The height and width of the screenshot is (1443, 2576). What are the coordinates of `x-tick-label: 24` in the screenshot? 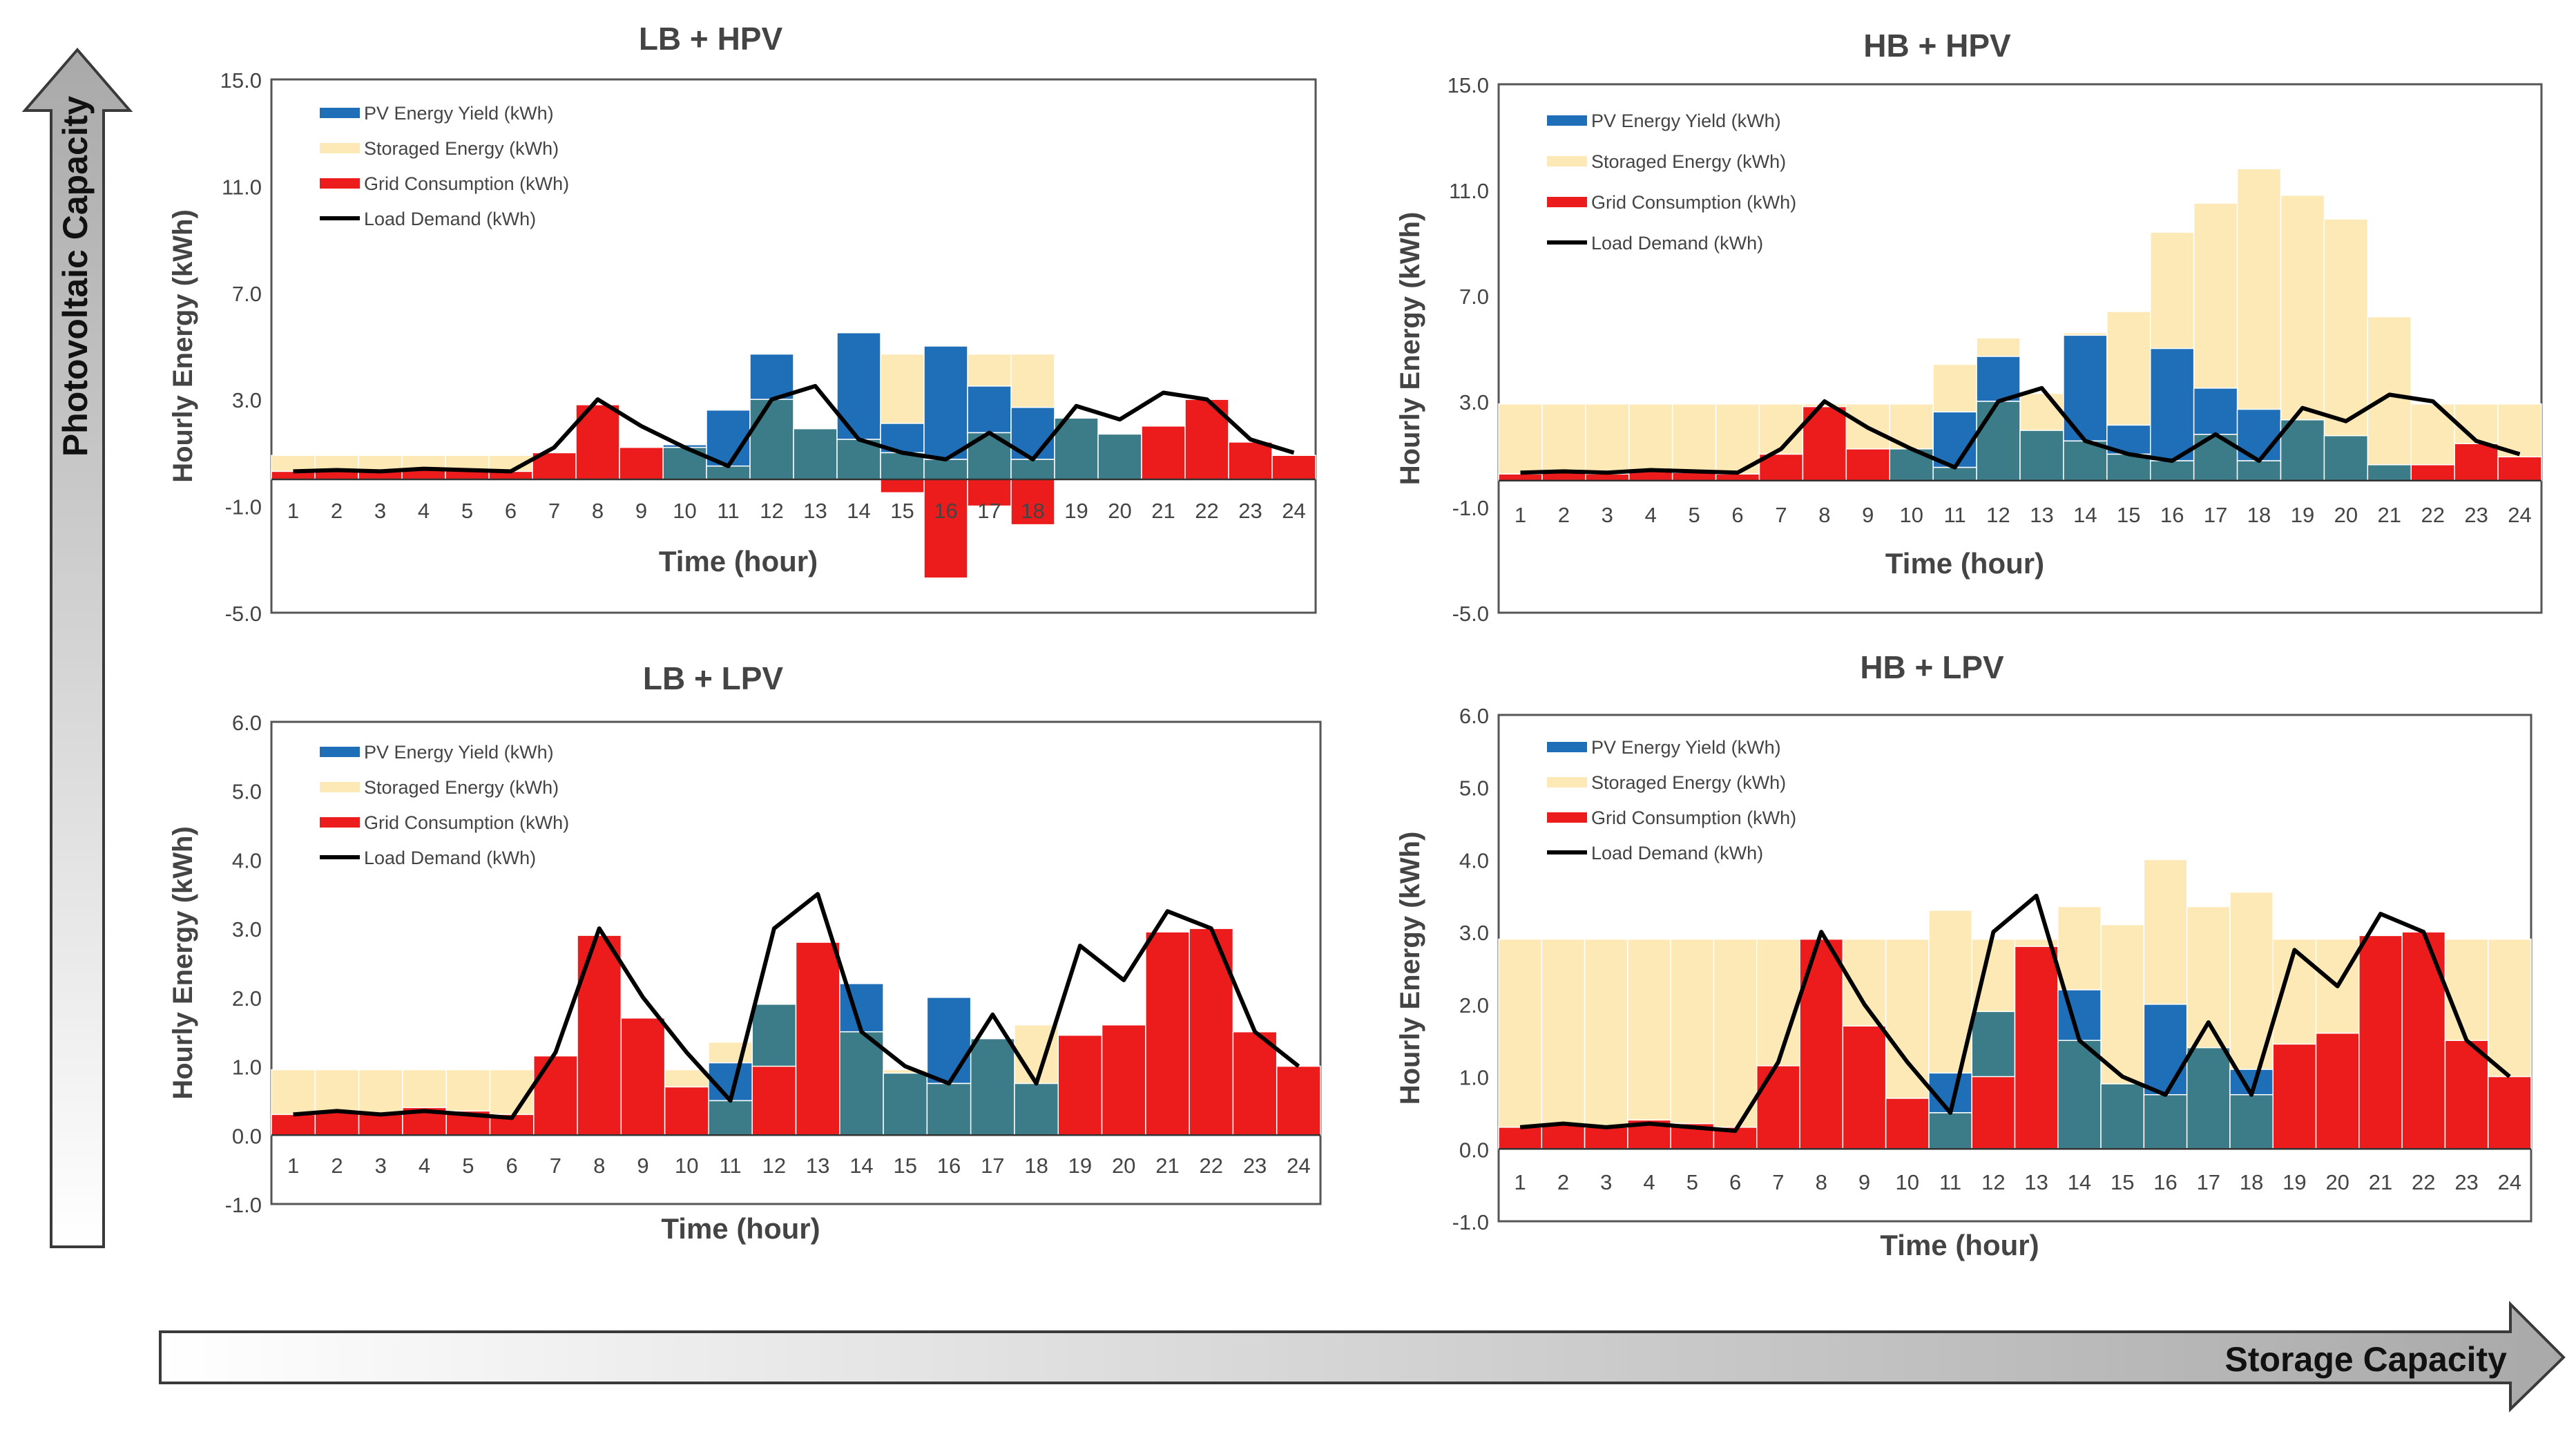 It's located at (2509, 1182).